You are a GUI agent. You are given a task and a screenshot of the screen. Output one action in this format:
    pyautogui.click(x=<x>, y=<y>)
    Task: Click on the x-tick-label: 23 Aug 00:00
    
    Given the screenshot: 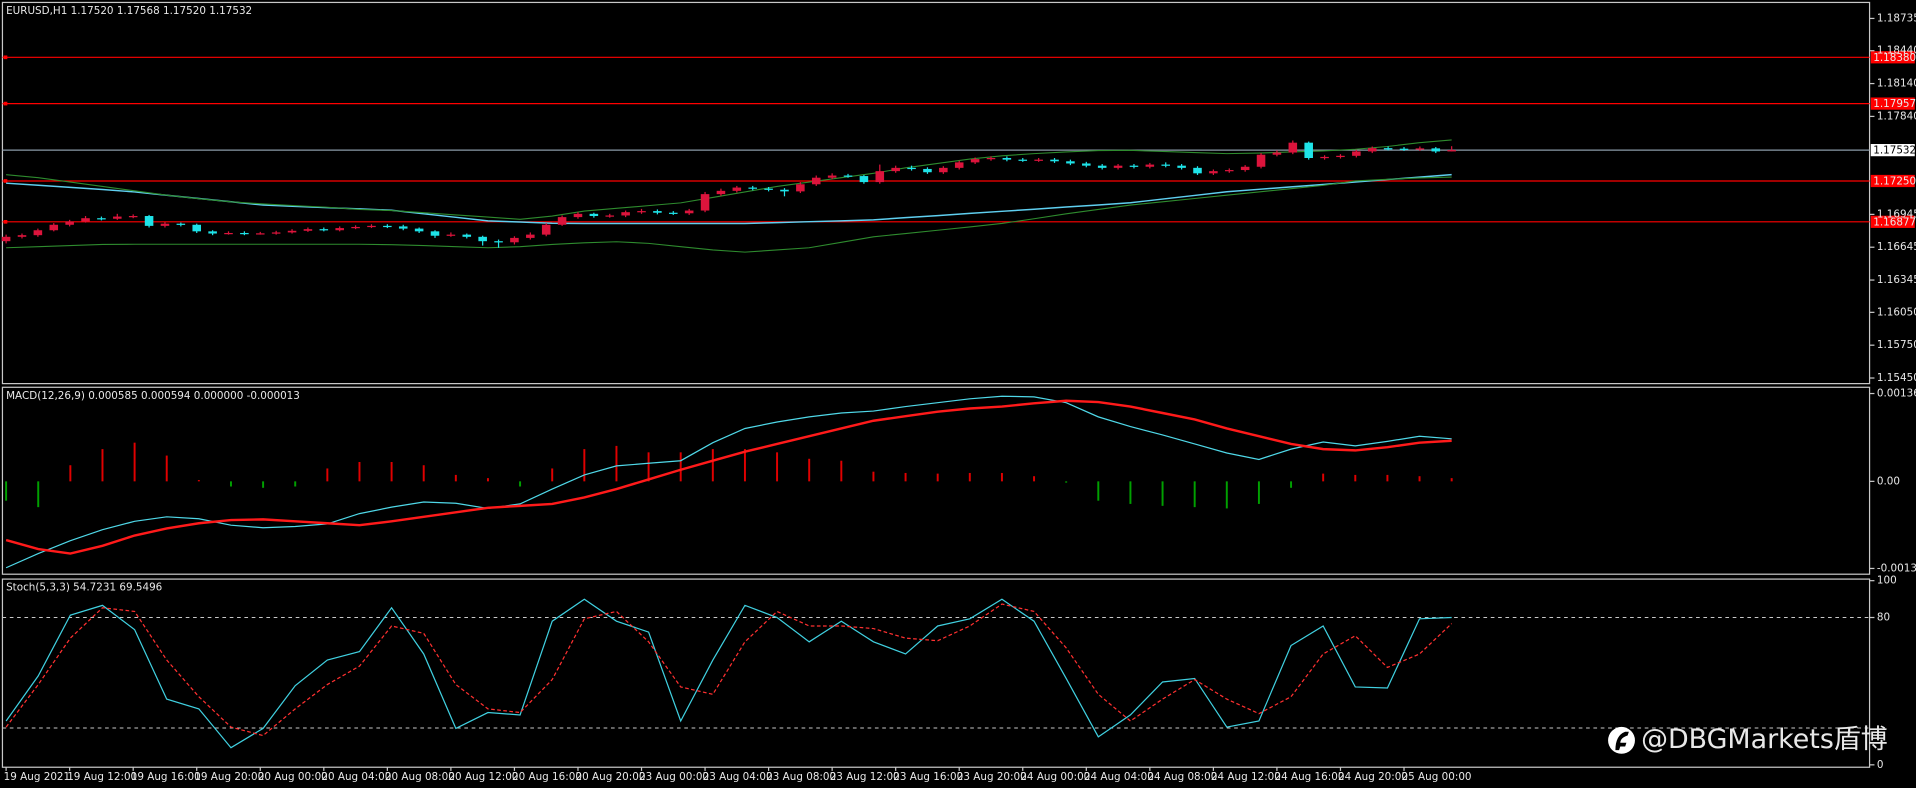 What is the action you would take?
    pyautogui.click(x=674, y=777)
    